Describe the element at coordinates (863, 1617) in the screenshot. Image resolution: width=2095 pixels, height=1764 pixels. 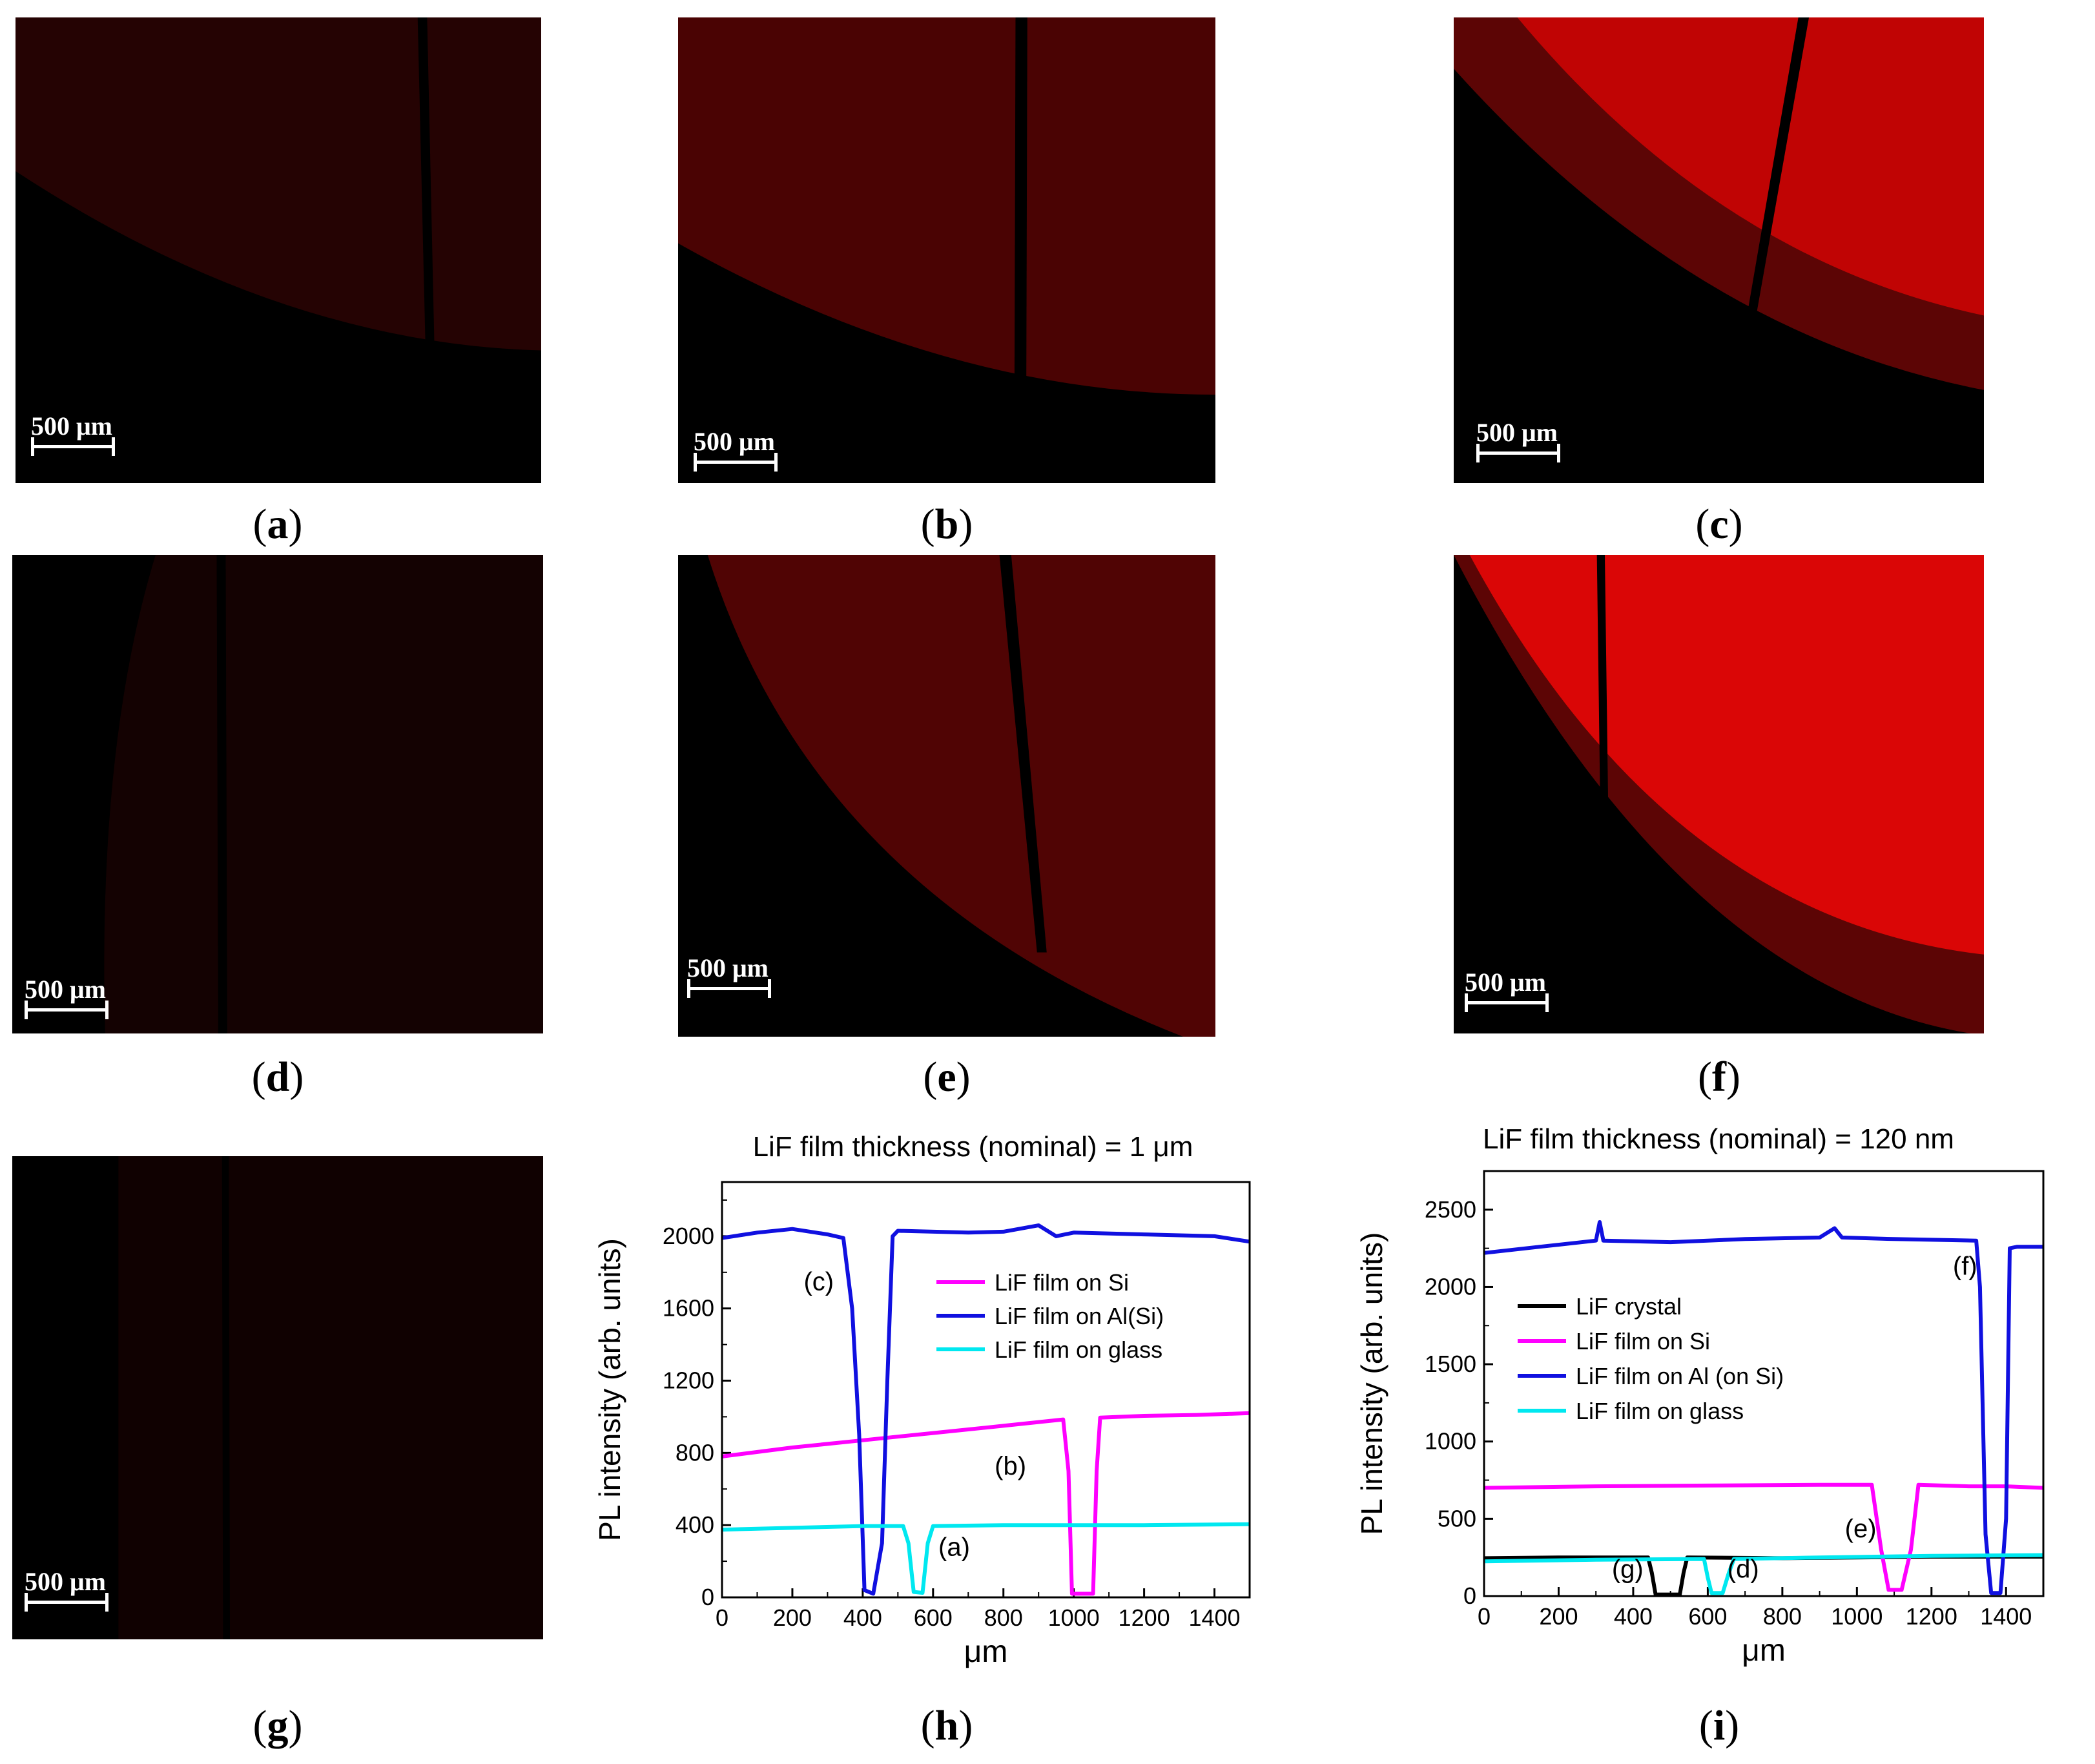
I see `x-tick-label: 400` at that location.